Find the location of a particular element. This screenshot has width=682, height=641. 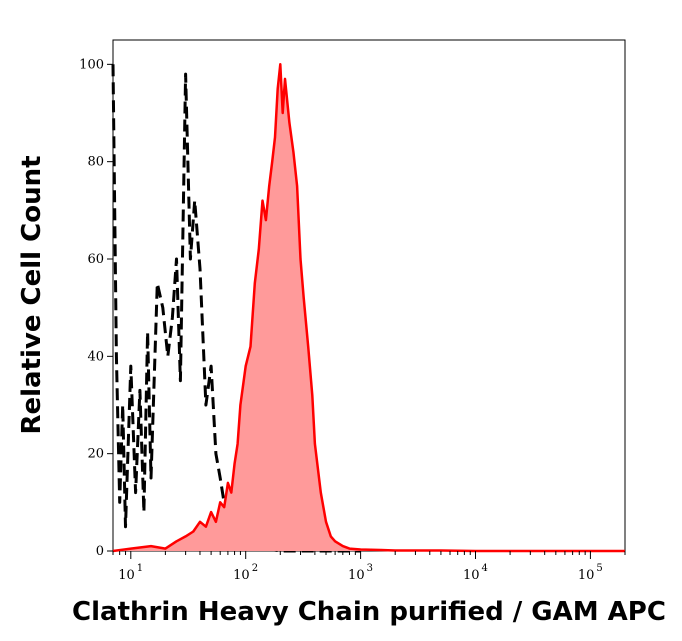

y-tick-label: 100 is located at coordinates (91, 64).